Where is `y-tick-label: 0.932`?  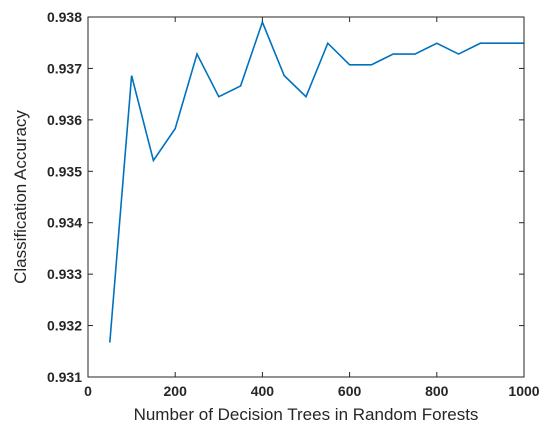 y-tick-label: 0.932 is located at coordinates (64, 326).